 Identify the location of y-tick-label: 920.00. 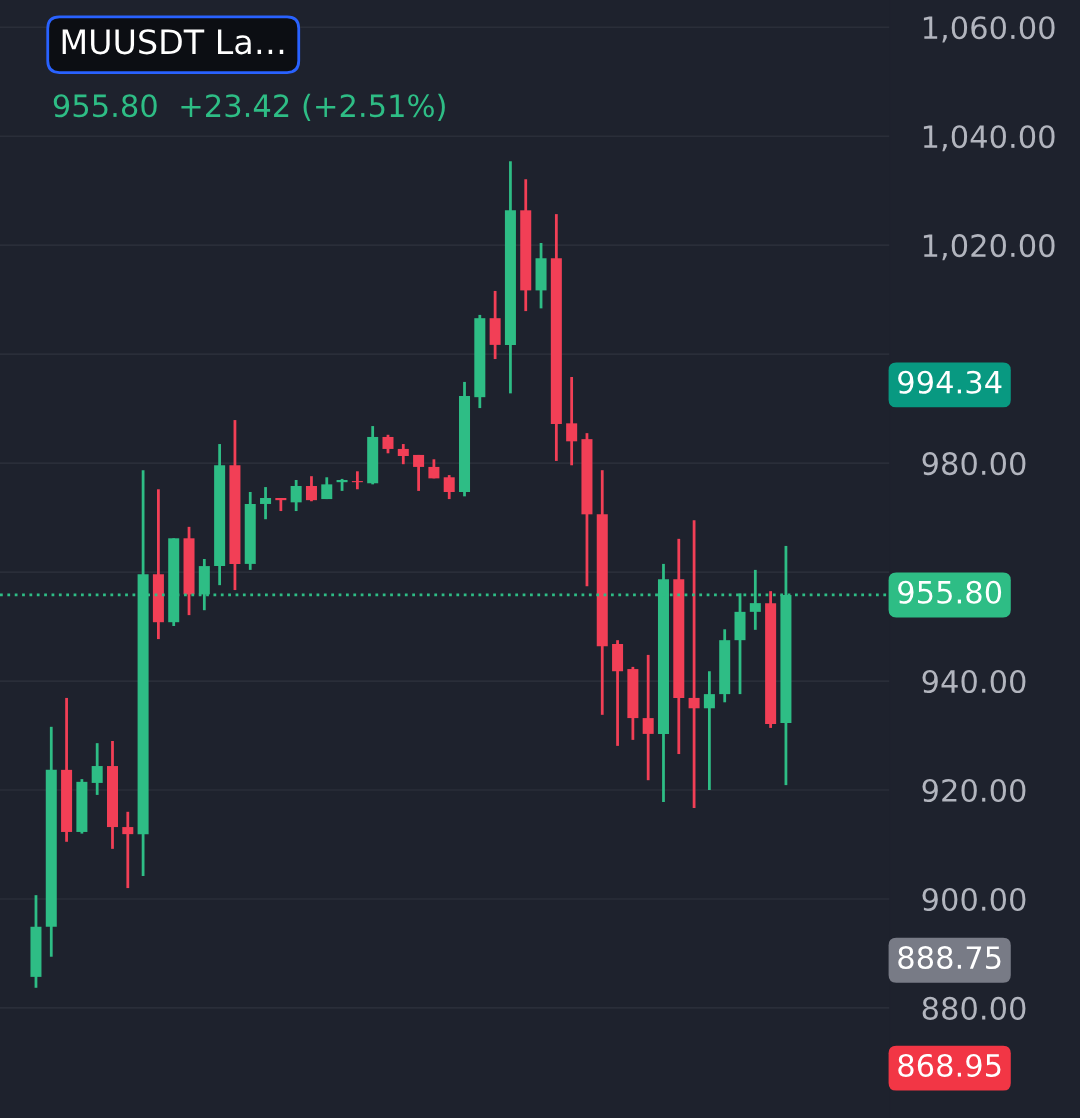
(974, 790).